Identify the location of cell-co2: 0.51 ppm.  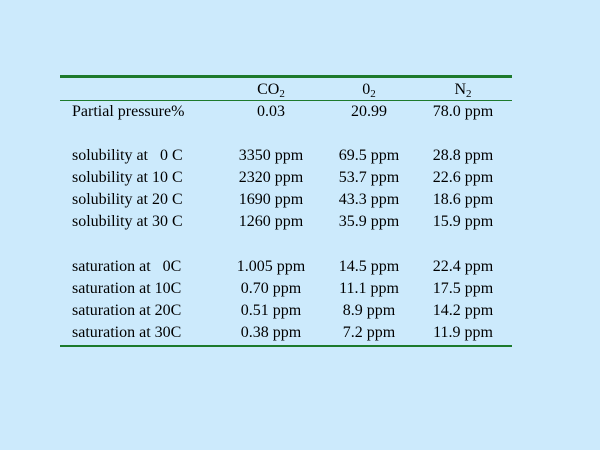
(271, 310).